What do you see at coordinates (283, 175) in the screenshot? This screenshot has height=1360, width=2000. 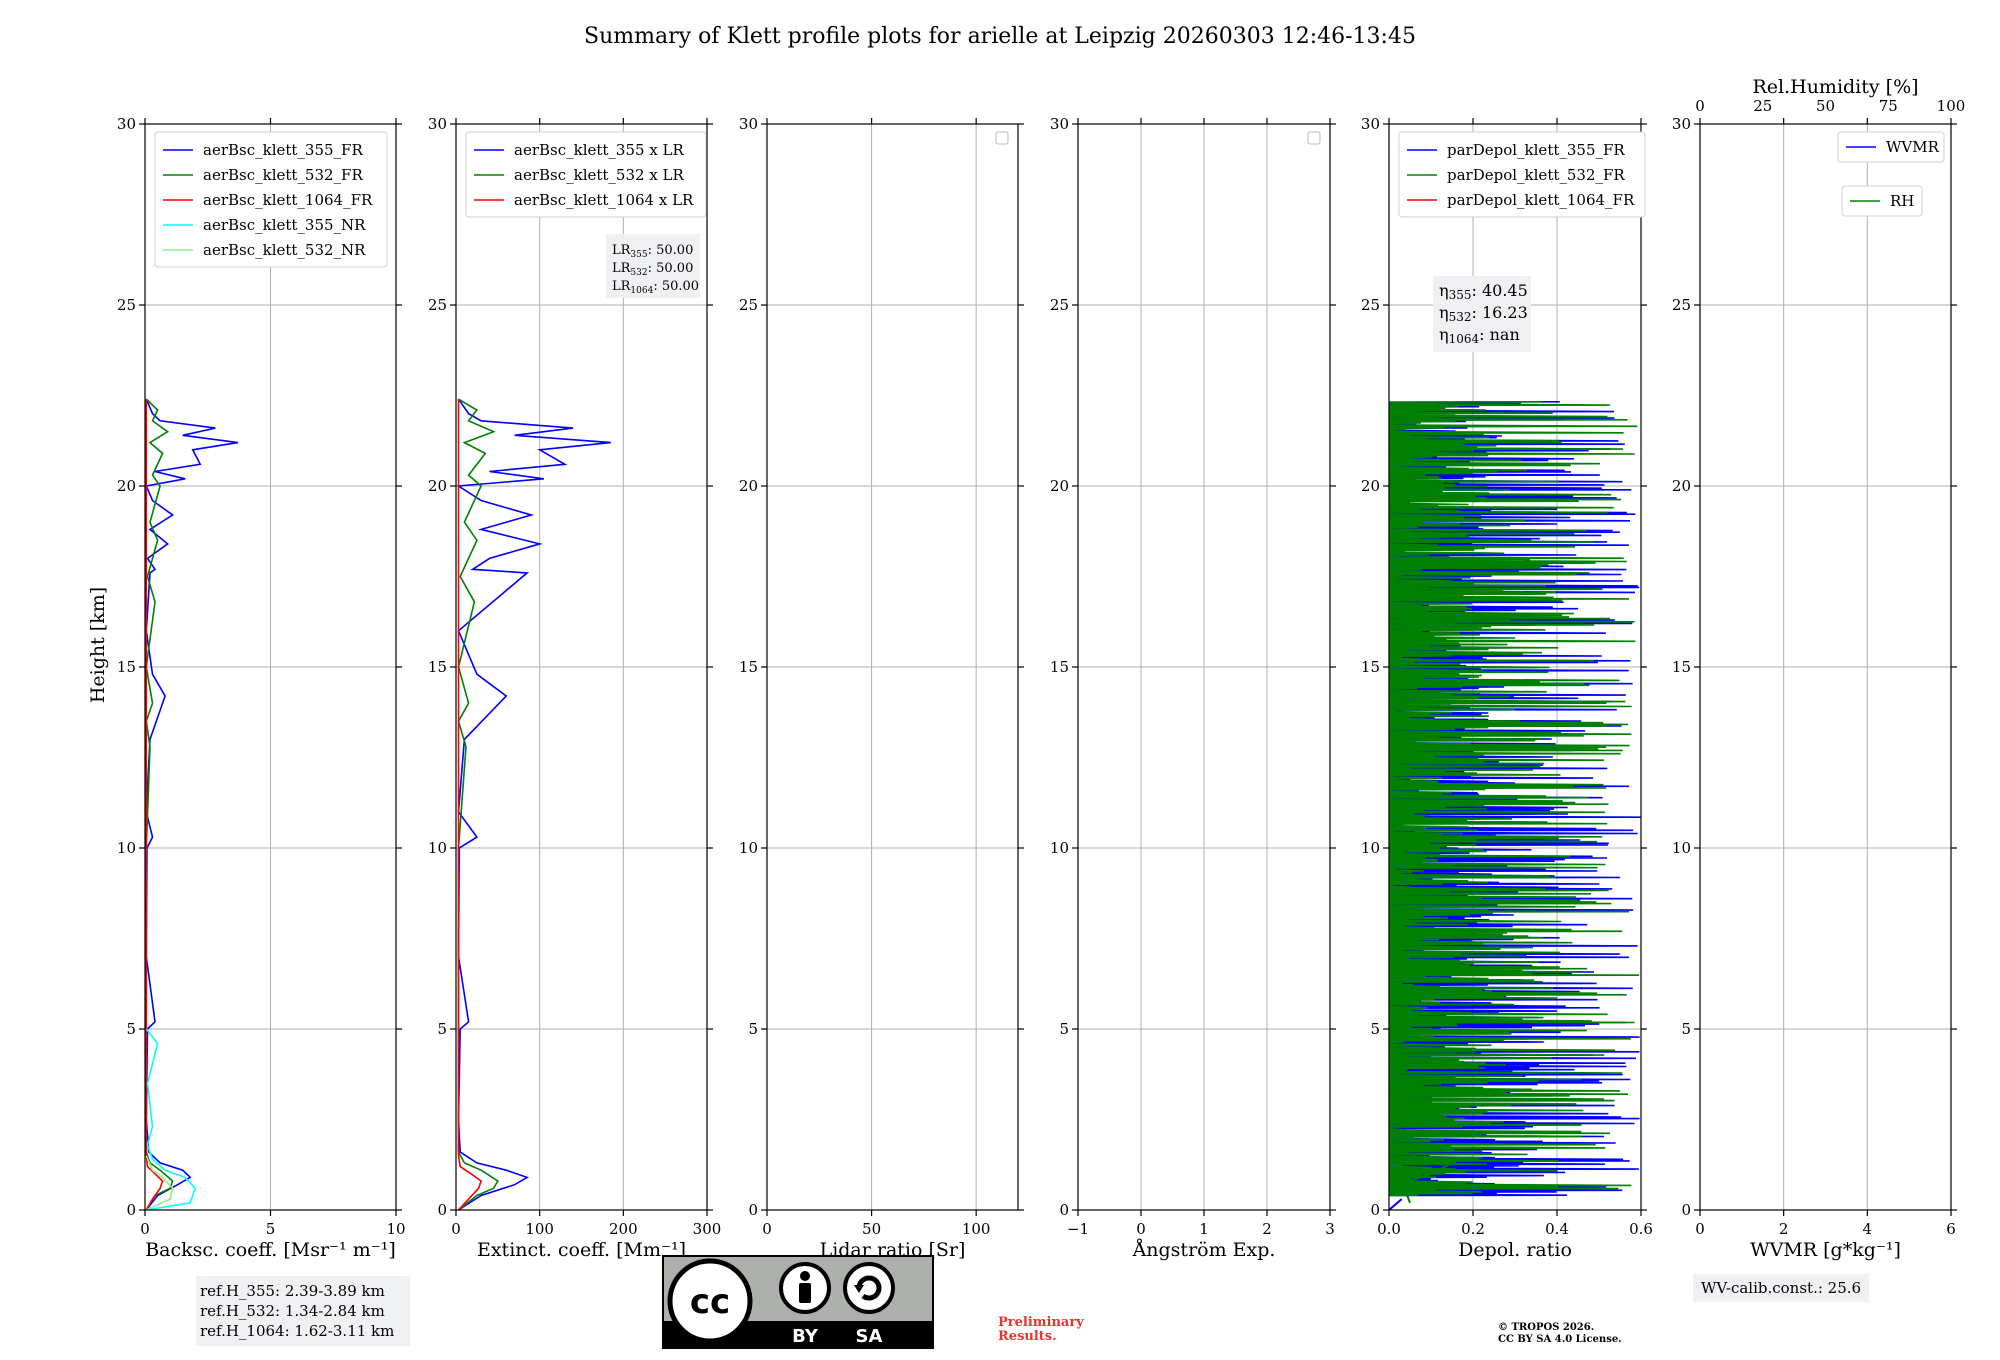 I see `legend-entry: aerBsc_klett_532_FR` at bounding box center [283, 175].